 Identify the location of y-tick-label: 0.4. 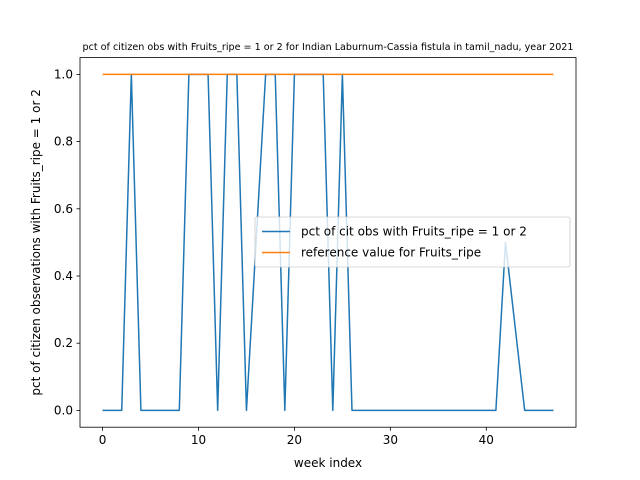
(63, 276).